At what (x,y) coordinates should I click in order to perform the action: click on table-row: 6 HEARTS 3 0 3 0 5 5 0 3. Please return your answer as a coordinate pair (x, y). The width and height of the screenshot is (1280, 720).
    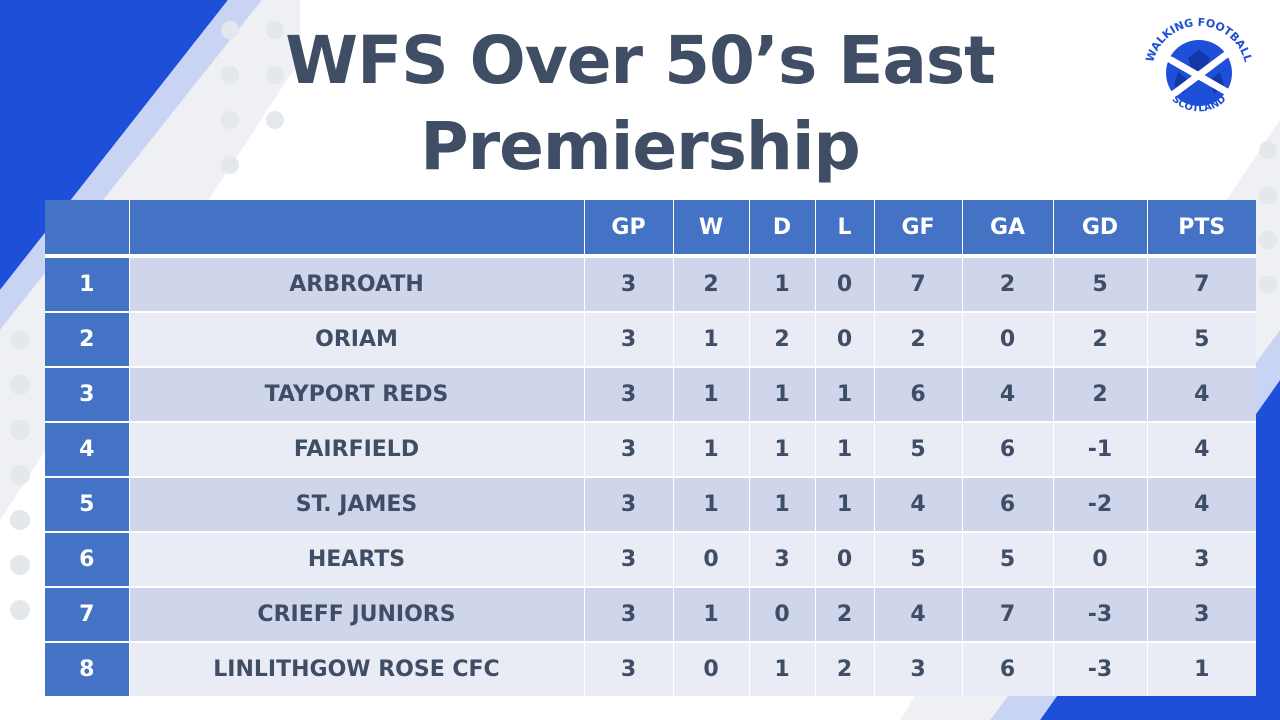
    Looking at the image, I should click on (650, 559).